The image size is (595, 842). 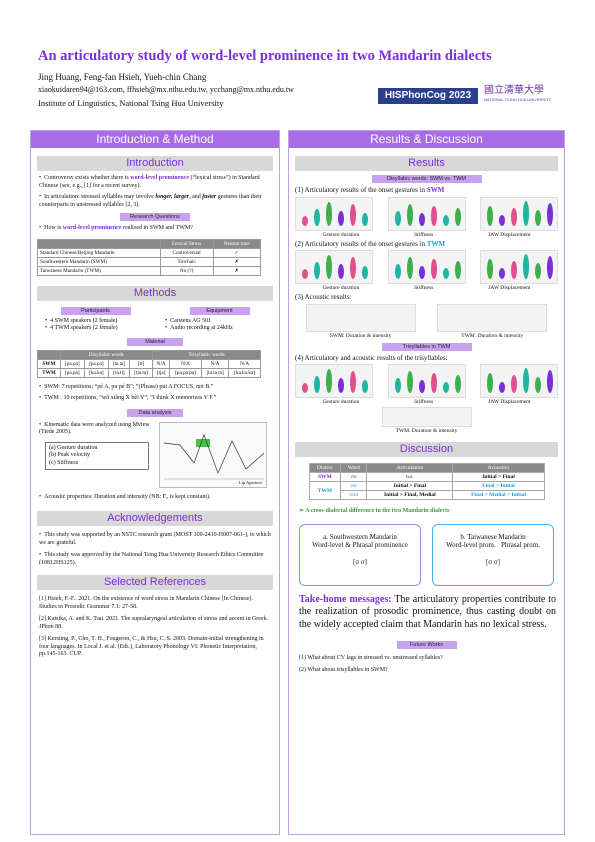 I want to click on nthu-logo: 國立清華大學 NATIONAL TSING HUA UNIVERSITY, so click(x=524, y=96).